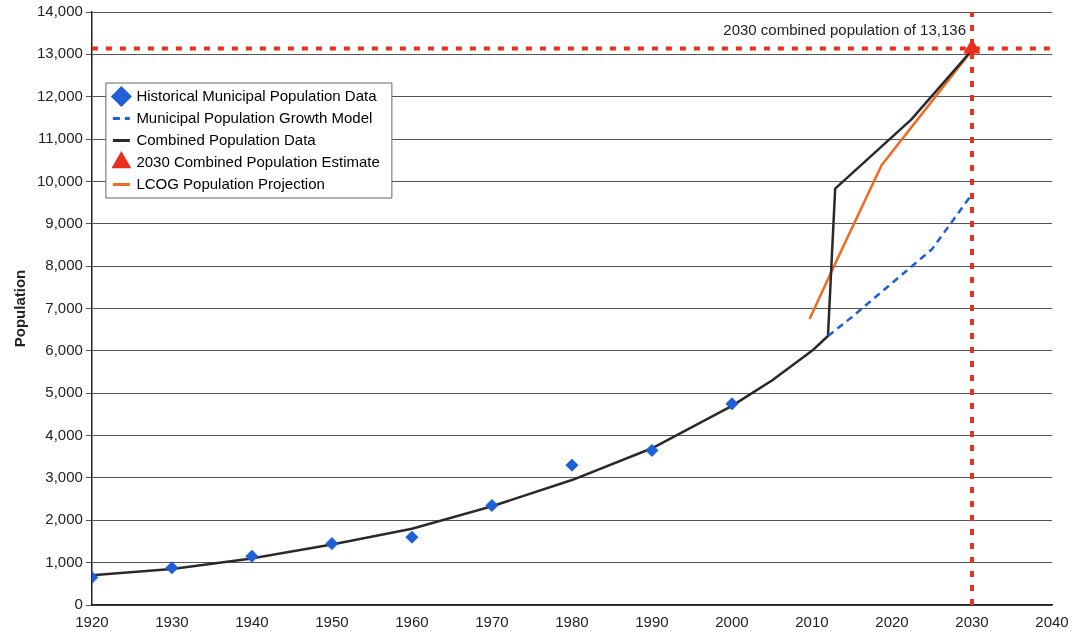 This screenshot has width=1076, height=639. What do you see at coordinates (64, 349) in the screenshot?
I see `y-tick-label: 6,000` at bounding box center [64, 349].